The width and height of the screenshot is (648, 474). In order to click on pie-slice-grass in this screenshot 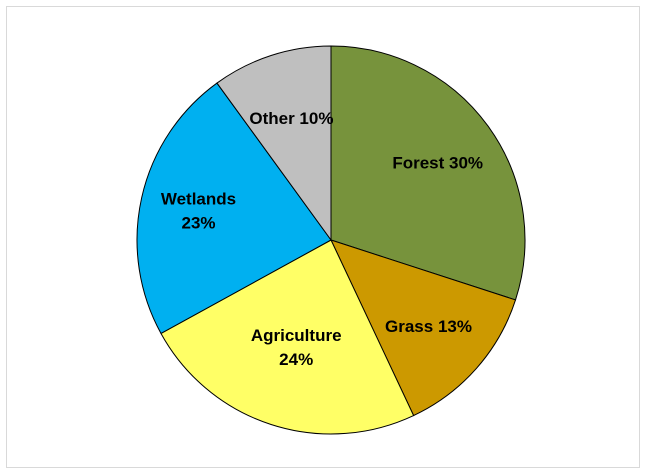, I will do `click(423, 328)`.